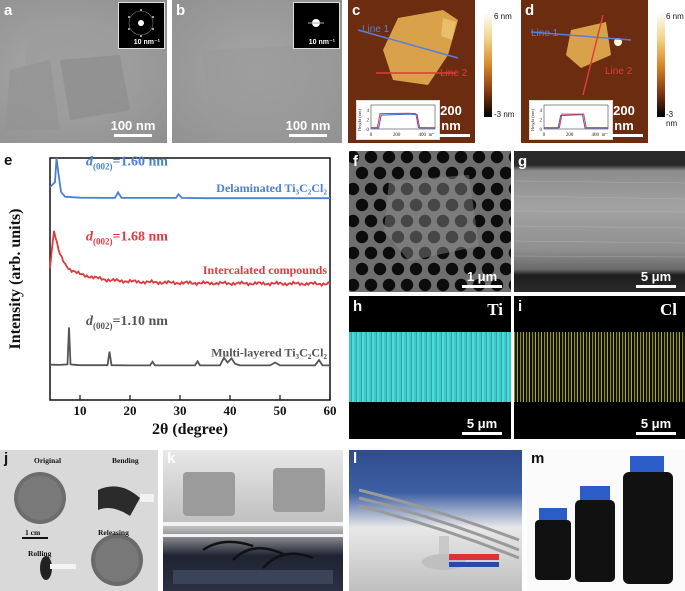 This screenshot has height=591, width=685. What do you see at coordinates (190, 429) in the screenshot?
I see `x-axis-label: 2θ (degree)` at bounding box center [190, 429].